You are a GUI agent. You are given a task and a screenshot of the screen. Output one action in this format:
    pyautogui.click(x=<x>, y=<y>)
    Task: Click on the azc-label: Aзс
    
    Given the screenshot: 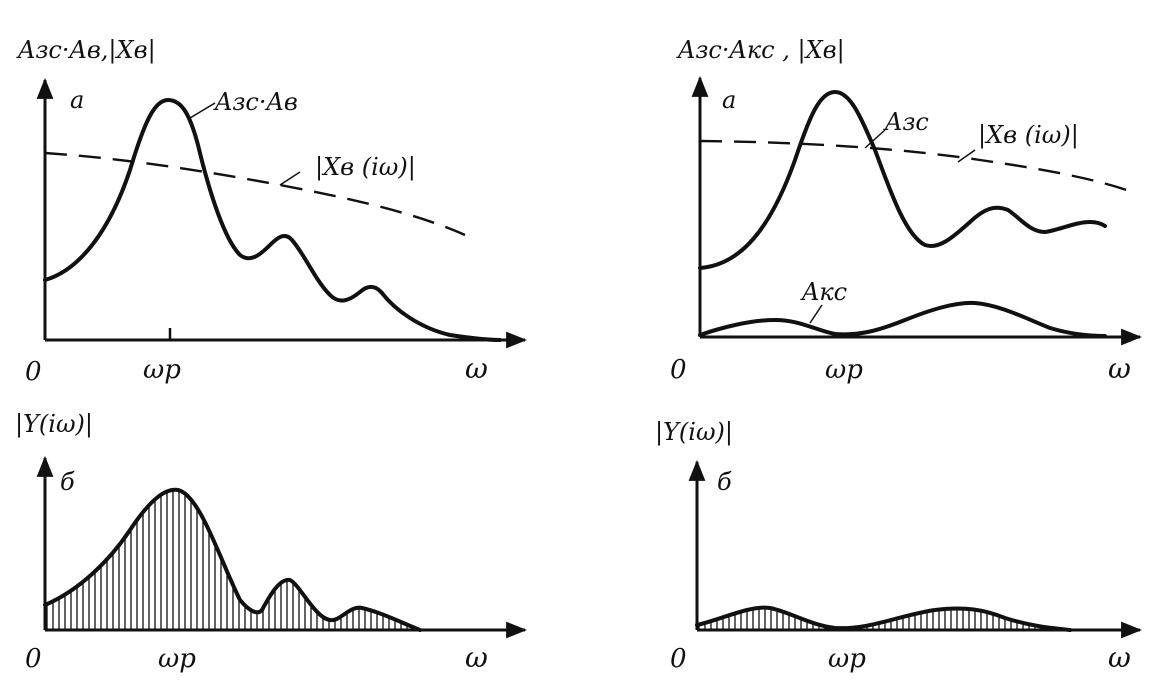 What is the action you would take?
    pyautogui.click(x=906, y=122)
    